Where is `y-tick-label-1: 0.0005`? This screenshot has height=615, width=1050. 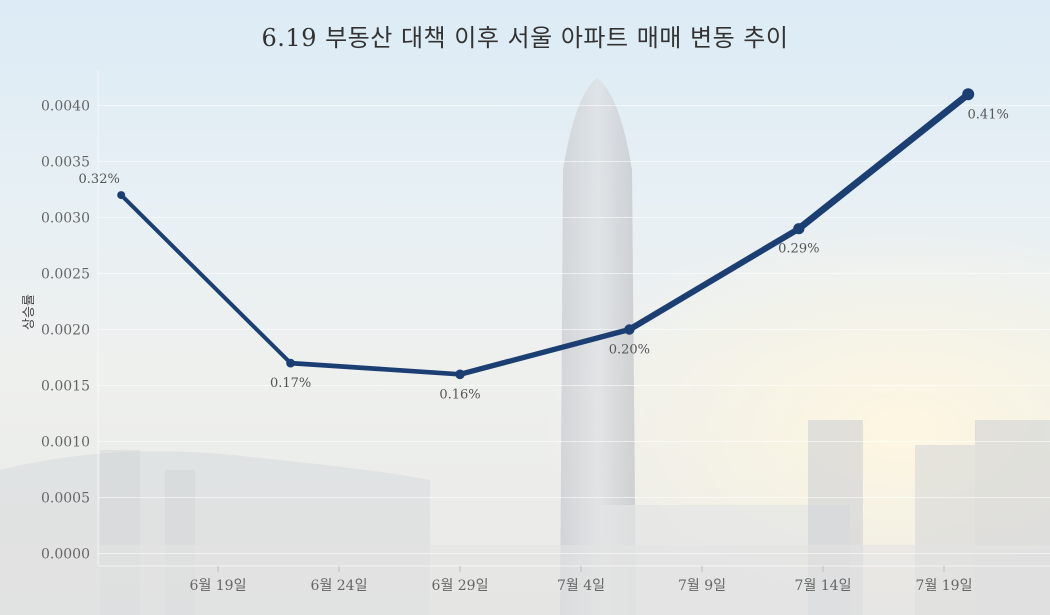
y-tick-label-1: 0.0005 is located at coordinates (65, 499).